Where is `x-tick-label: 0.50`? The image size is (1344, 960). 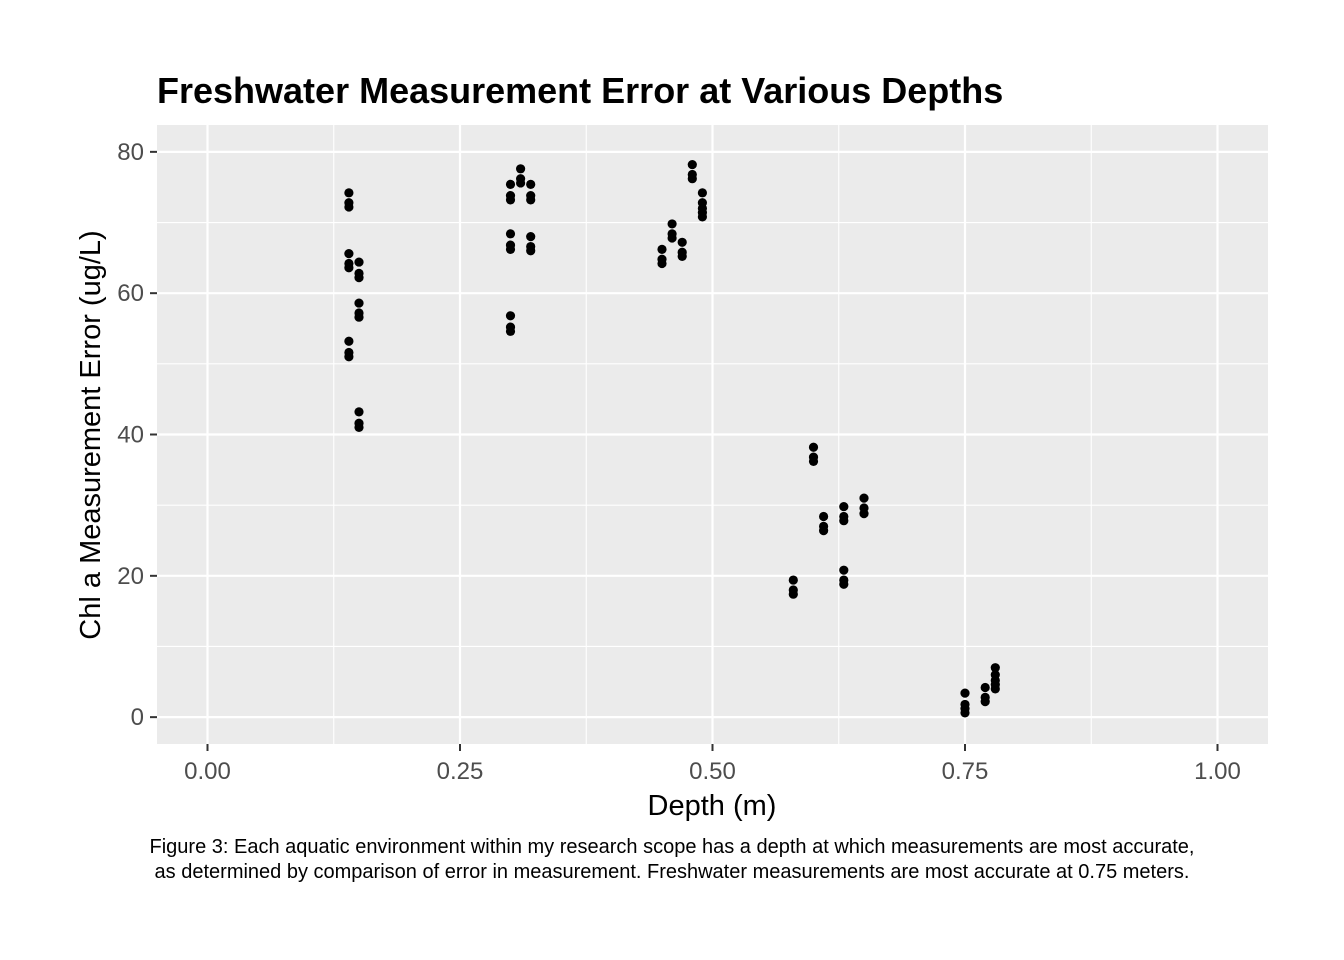
x-tick-label: 0.50 is located at coordinates (712, 771).